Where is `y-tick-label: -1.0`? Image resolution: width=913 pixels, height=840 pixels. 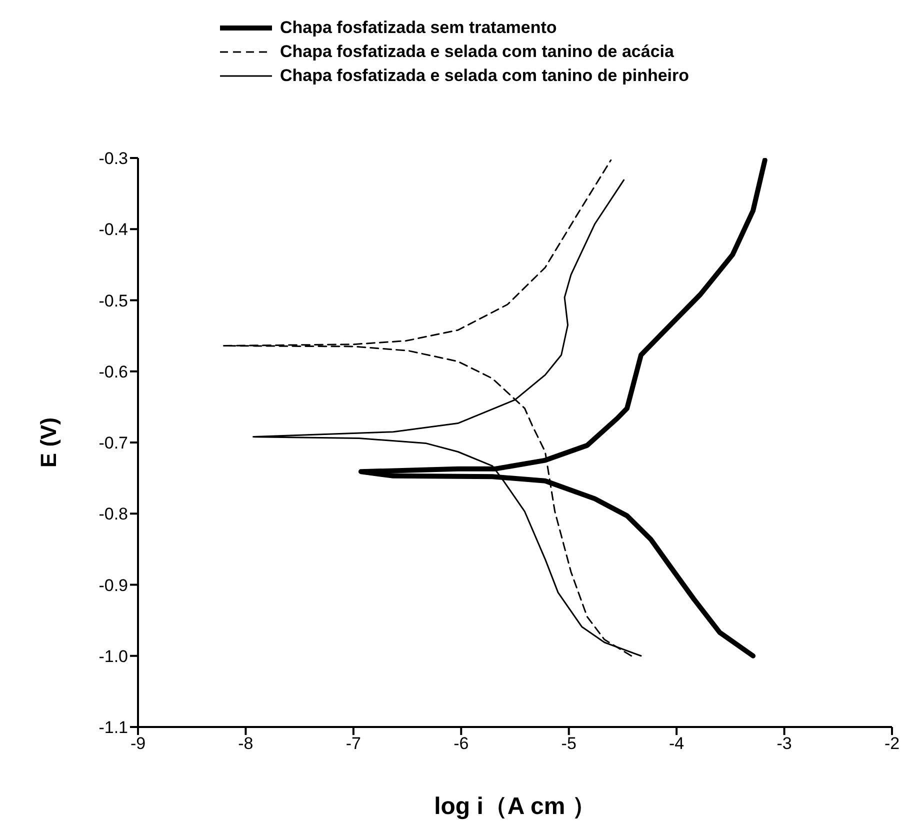 y-tick-label: -1.0 is located at coordinates (113, 656).